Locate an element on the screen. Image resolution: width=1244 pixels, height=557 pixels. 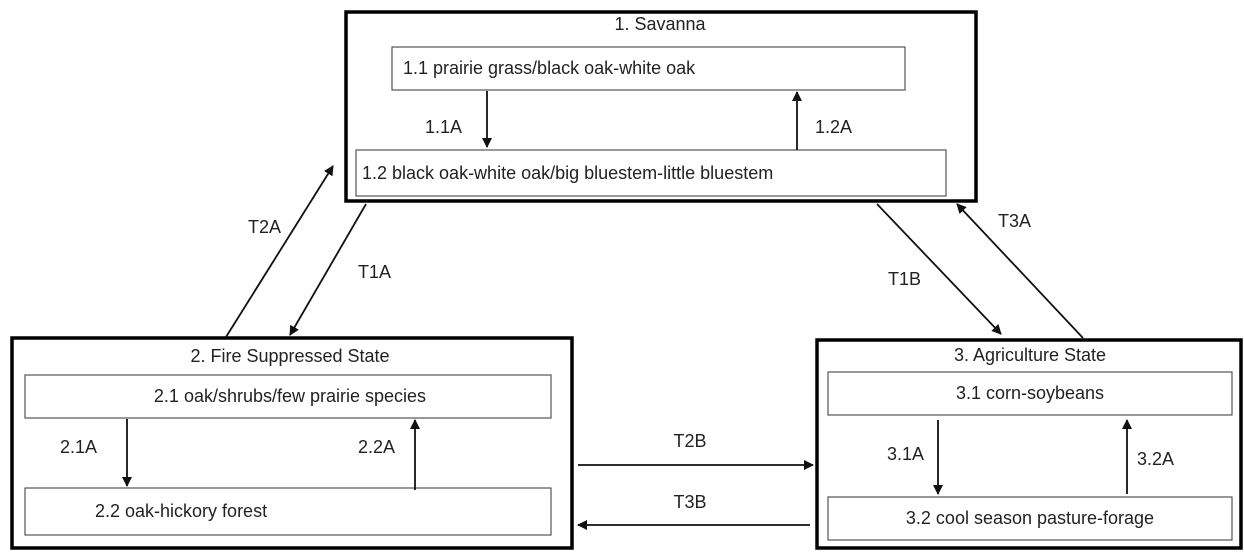
pathway-label: 3.2A is located at coordinates (1155, 459).